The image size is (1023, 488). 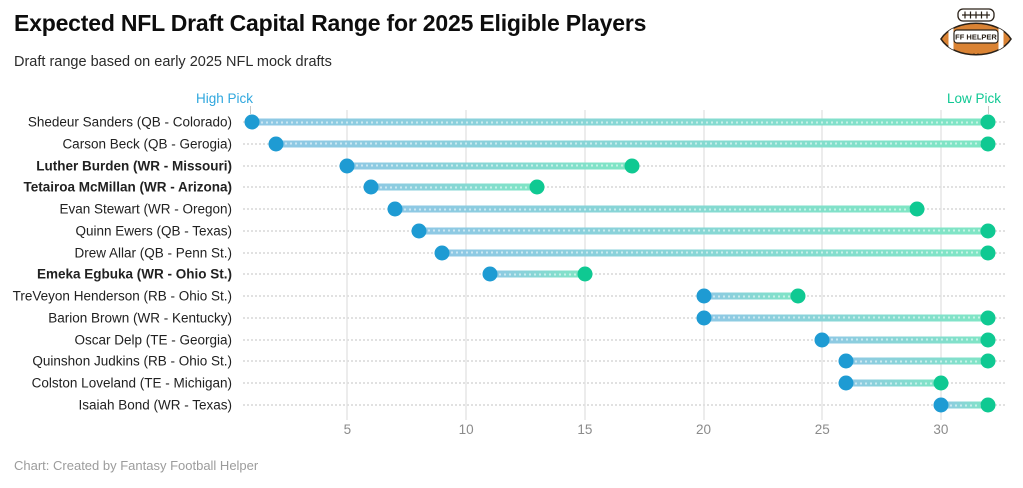 I want to click on player-label: Carson Beck (QB - Gerogia), so click(x=147, y=144).